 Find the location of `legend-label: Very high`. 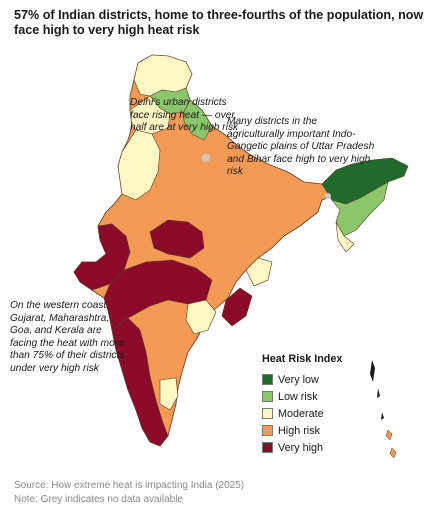

legend-label: Very high is located at coordinates (301, 447).